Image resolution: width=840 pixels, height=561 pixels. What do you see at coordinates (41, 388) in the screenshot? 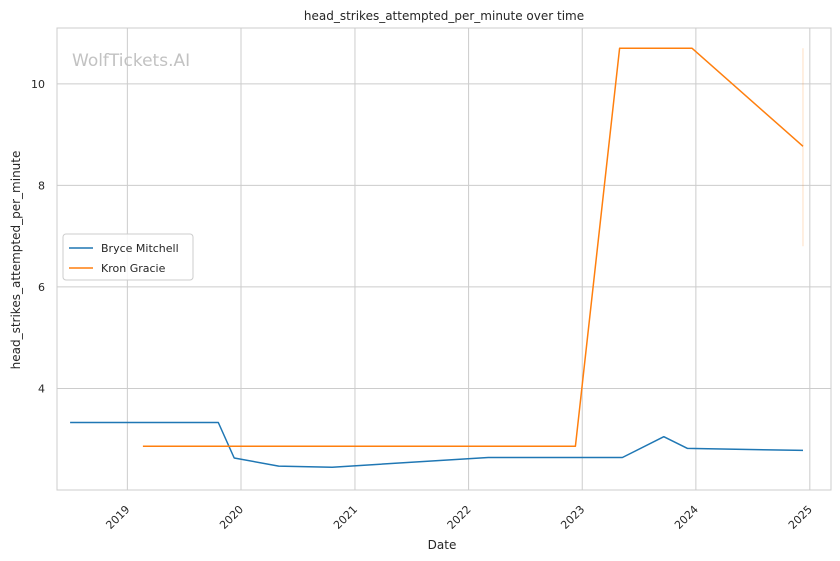
I see `y-tick-label: 4` at bounding box center [41, 388].